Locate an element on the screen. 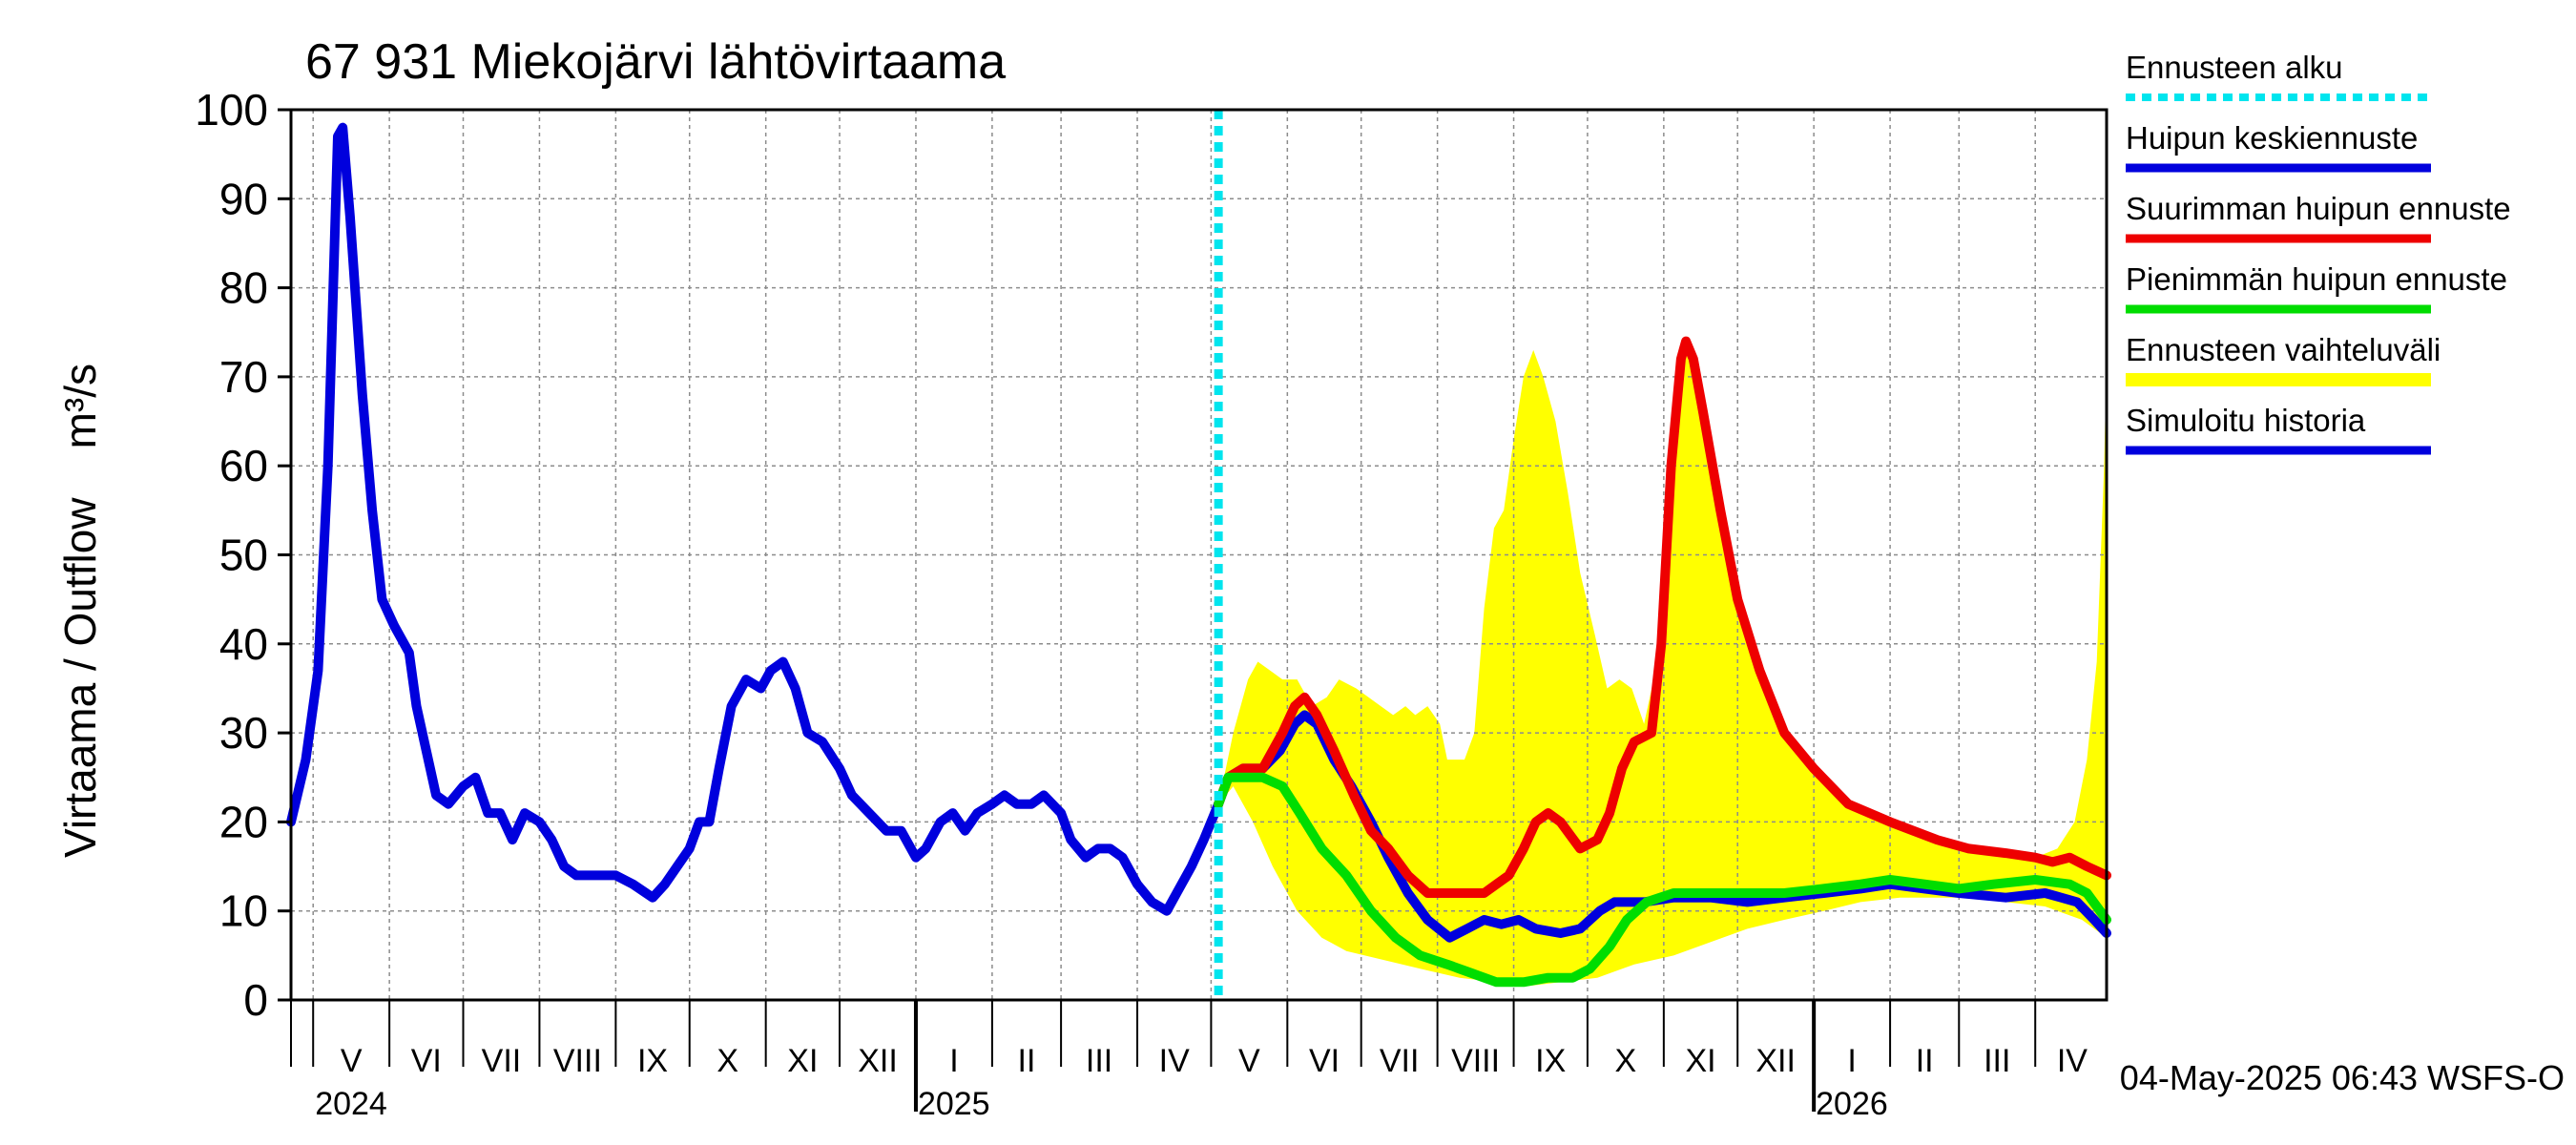 The height and width of the screenshot is (1145, 2576). y-tick-label-10: 10 is located at coordinates (243, 911).